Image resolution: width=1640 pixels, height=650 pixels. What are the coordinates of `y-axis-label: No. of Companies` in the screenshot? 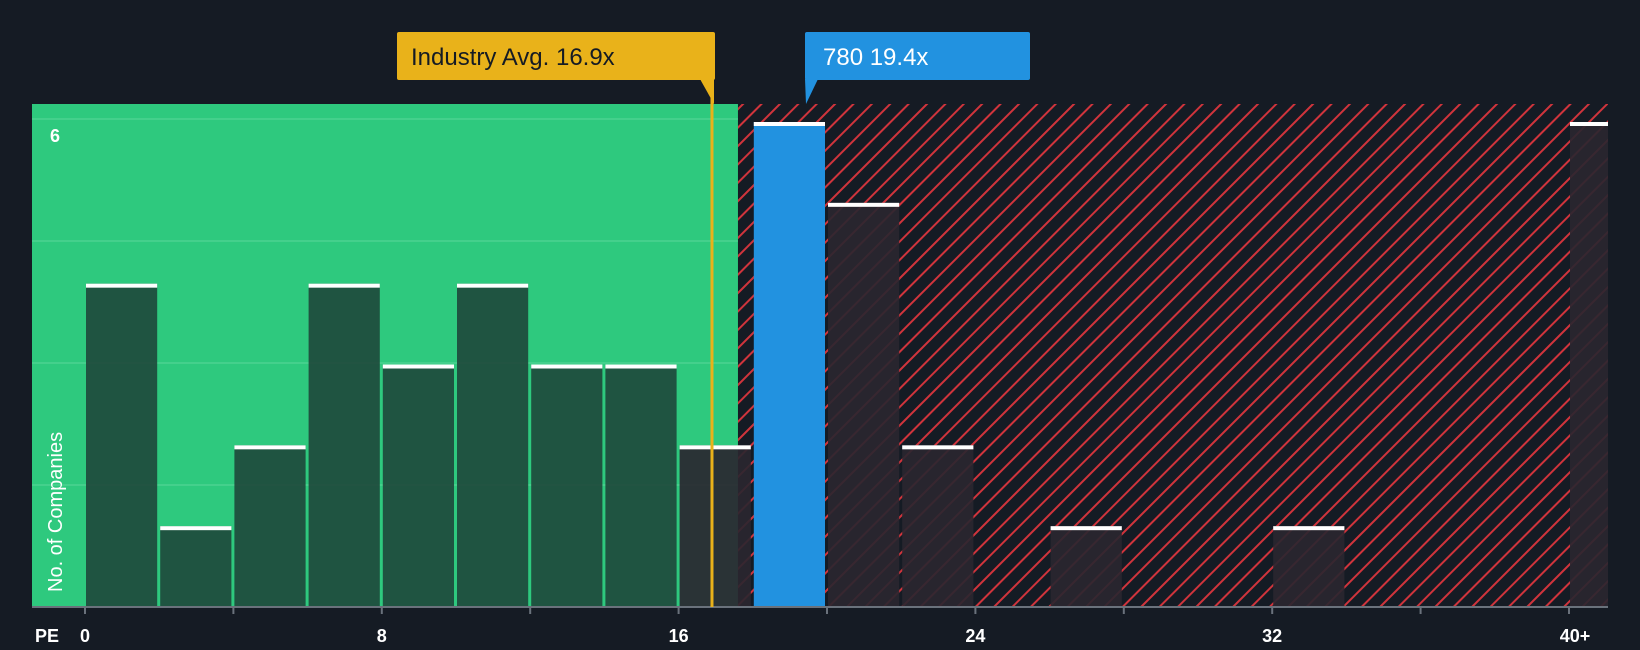 It's located at (56, 512).